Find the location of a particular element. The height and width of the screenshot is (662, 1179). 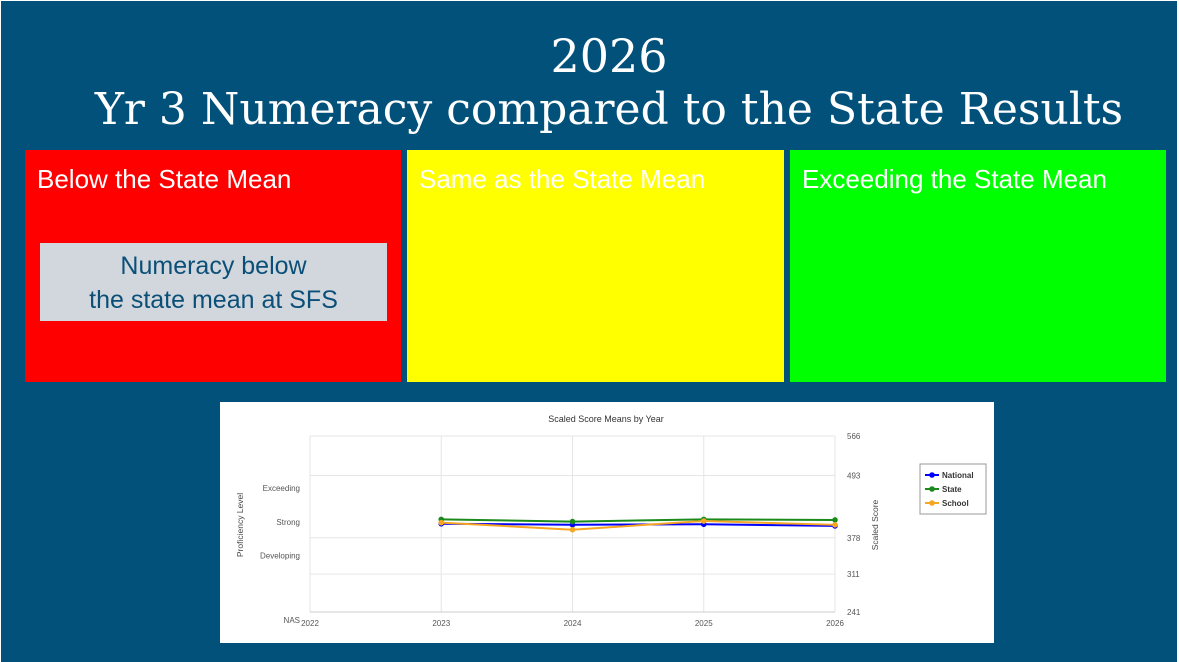

chart-legend: National State School is located at coordinates (953, 489).